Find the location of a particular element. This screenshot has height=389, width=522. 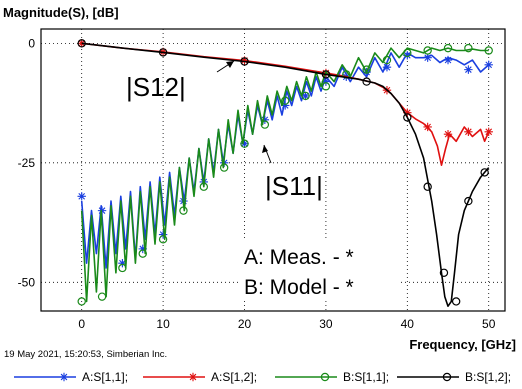

legend-item: A:S[1,2]; is located at coordinates (200, 377).